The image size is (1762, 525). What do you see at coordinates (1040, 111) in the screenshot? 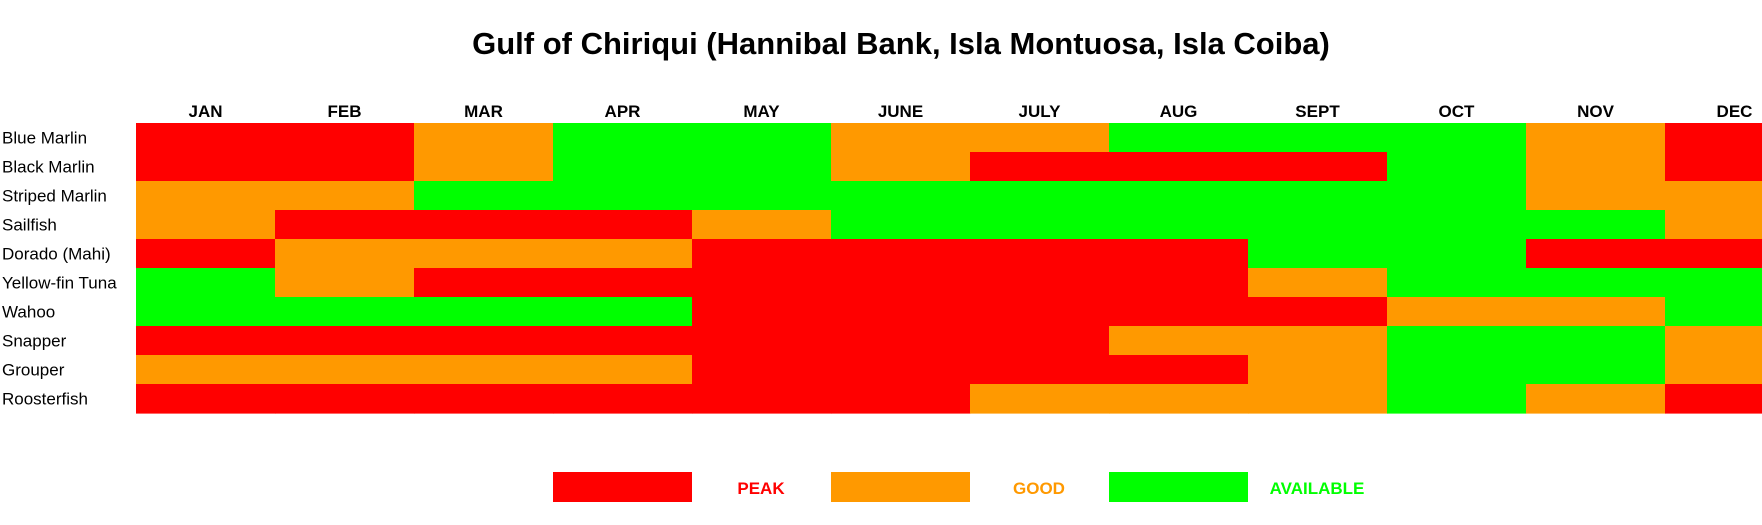
I see `month-label: JULY` at bounding box center [1040, 111].